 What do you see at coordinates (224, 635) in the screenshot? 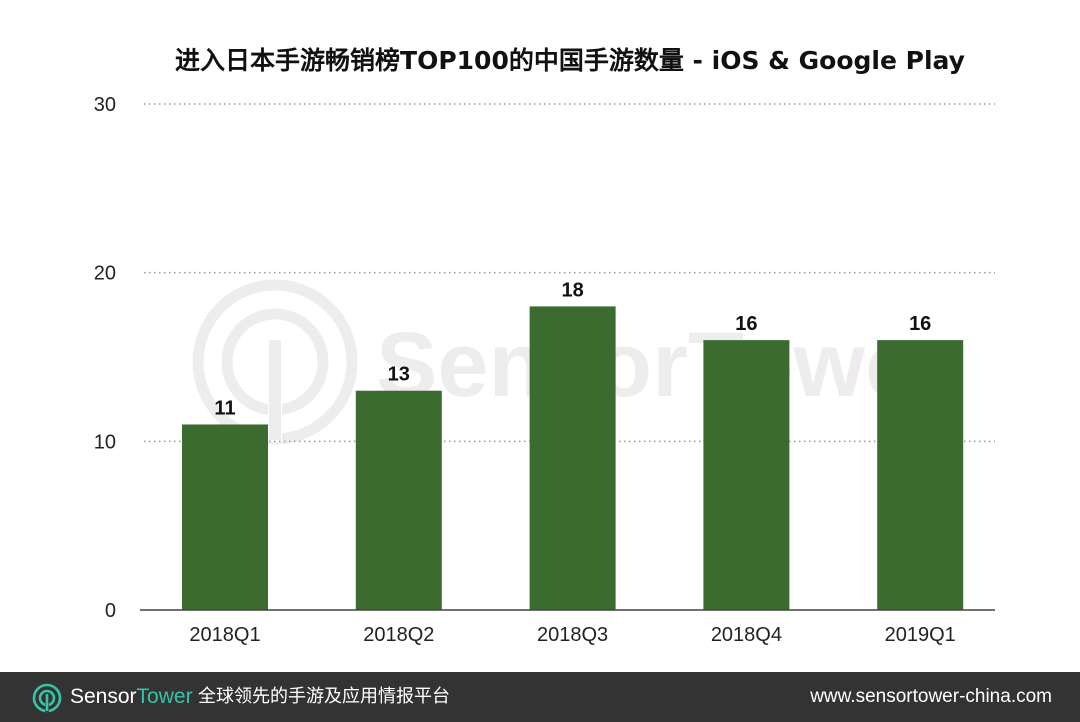
I see `x-tick-label: 2018Q1` at bounding box center [224, 635].